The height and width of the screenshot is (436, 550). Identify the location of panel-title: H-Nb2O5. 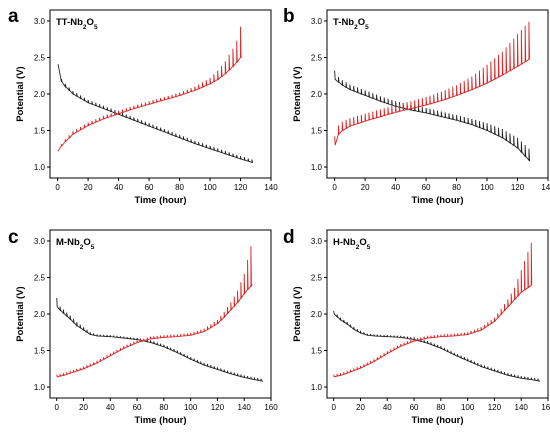
(352, 244).